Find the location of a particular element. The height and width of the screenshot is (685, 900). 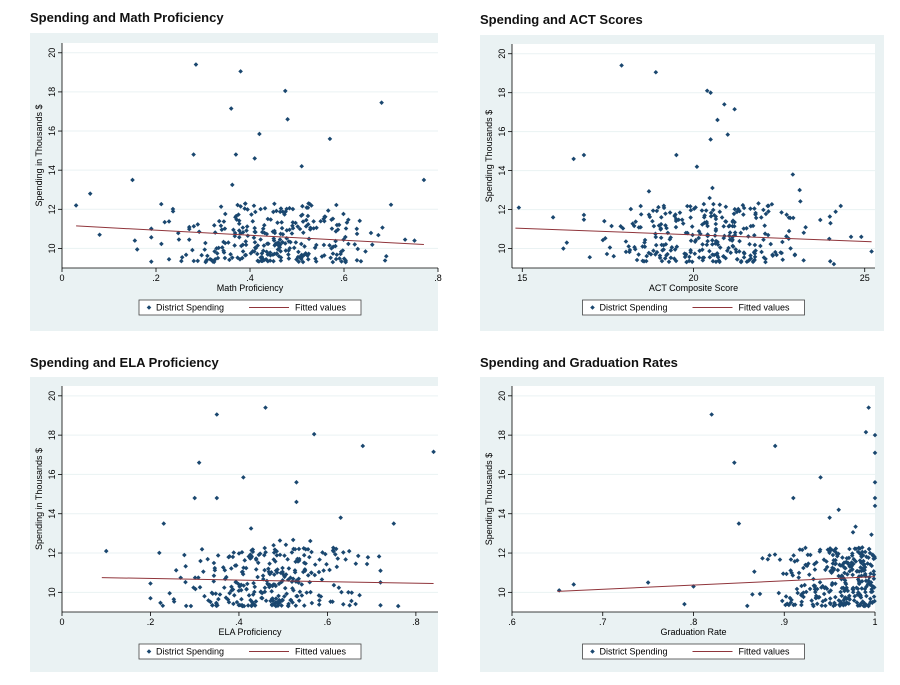

x-tick-label: 0 is located at coordinates (61, 278).